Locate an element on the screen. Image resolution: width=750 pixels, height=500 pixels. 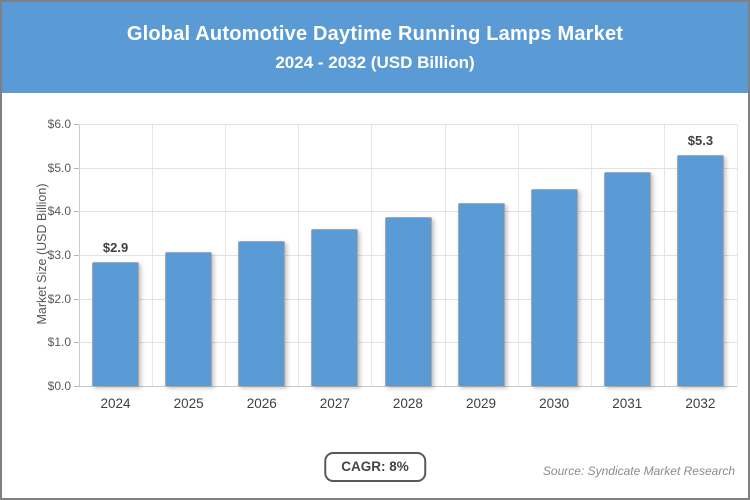
source-attribution: Source: Syndicate Market Research is located at coordinates (638, 471).